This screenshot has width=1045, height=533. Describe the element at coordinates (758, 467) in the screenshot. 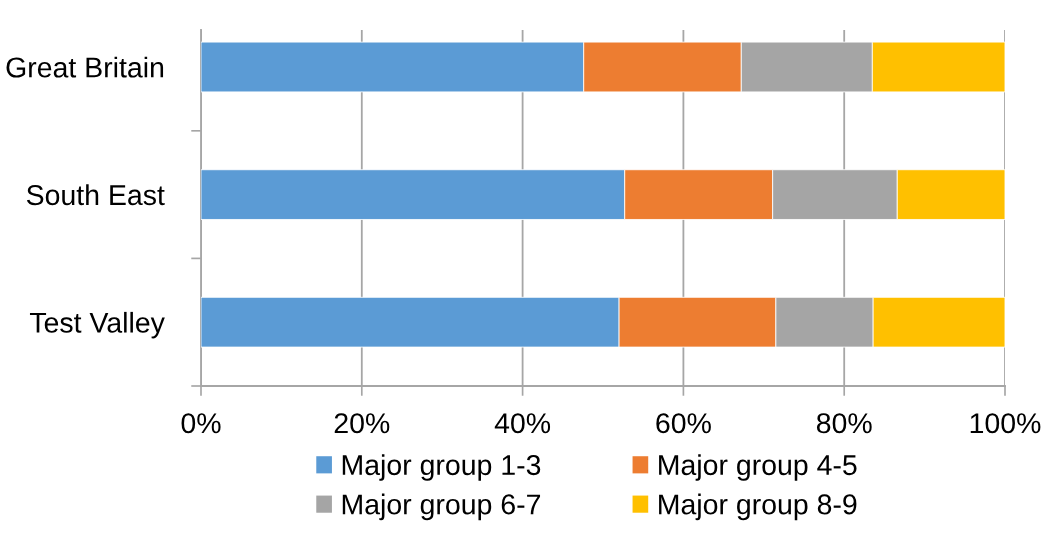

I see `legend-label: Major group 4-5` at that location.